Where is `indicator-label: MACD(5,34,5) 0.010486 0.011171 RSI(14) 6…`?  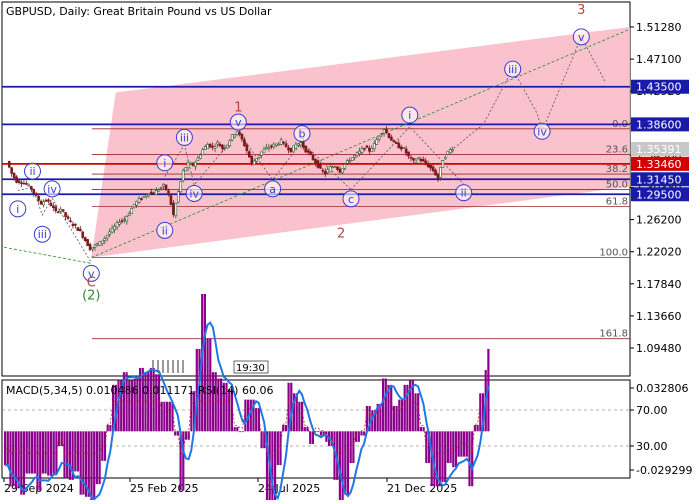
indicator-label: MACD(5,34,5) 0.010486 0.011171 RSI(14) 6… is located at coordinates (139, 390).